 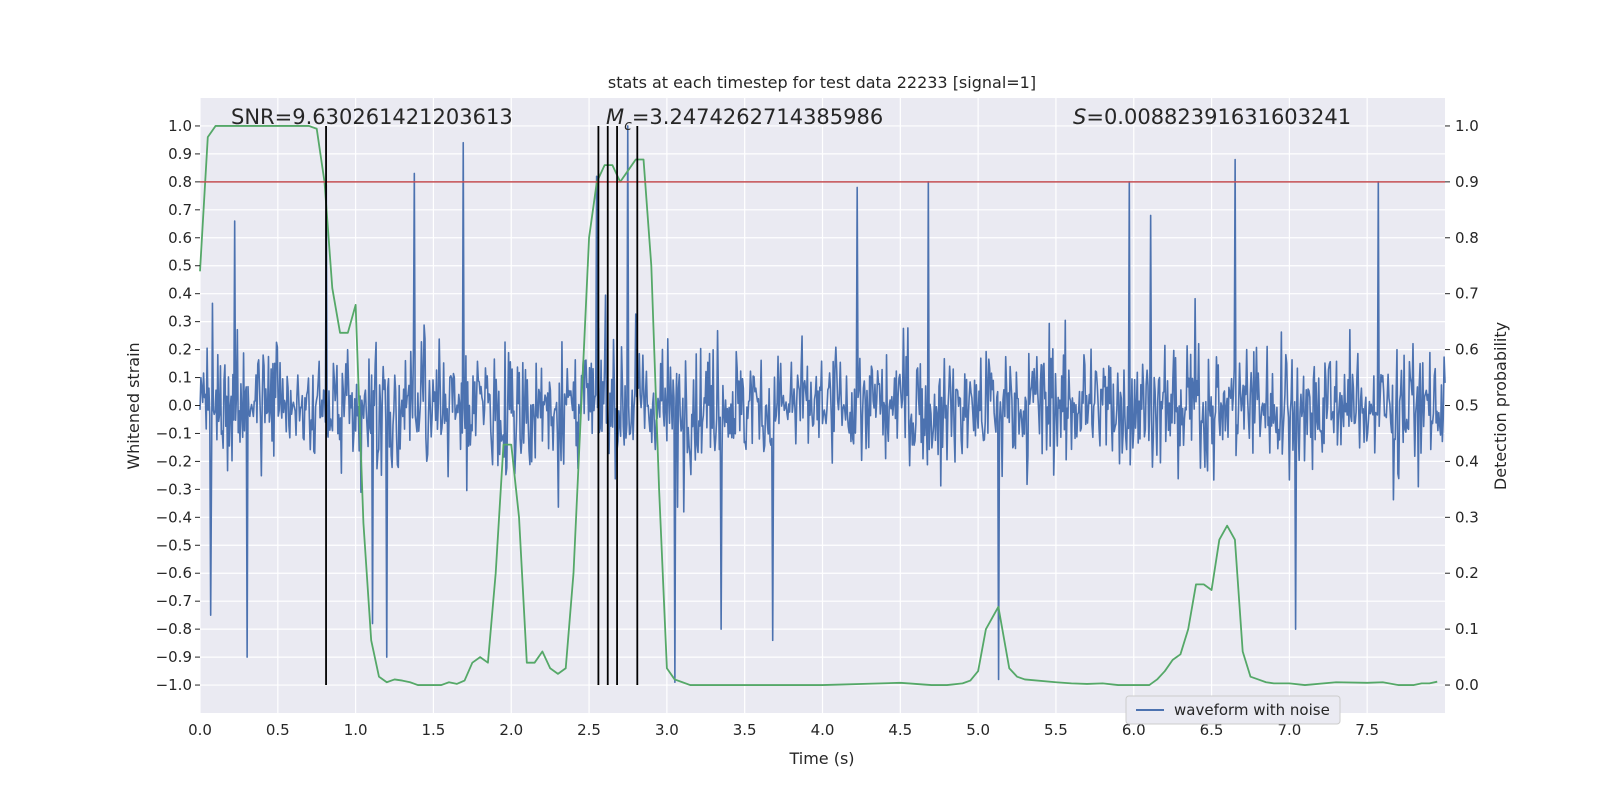 I want to click on y2-tick-label: 0.4, so click(x=1467, y=461).